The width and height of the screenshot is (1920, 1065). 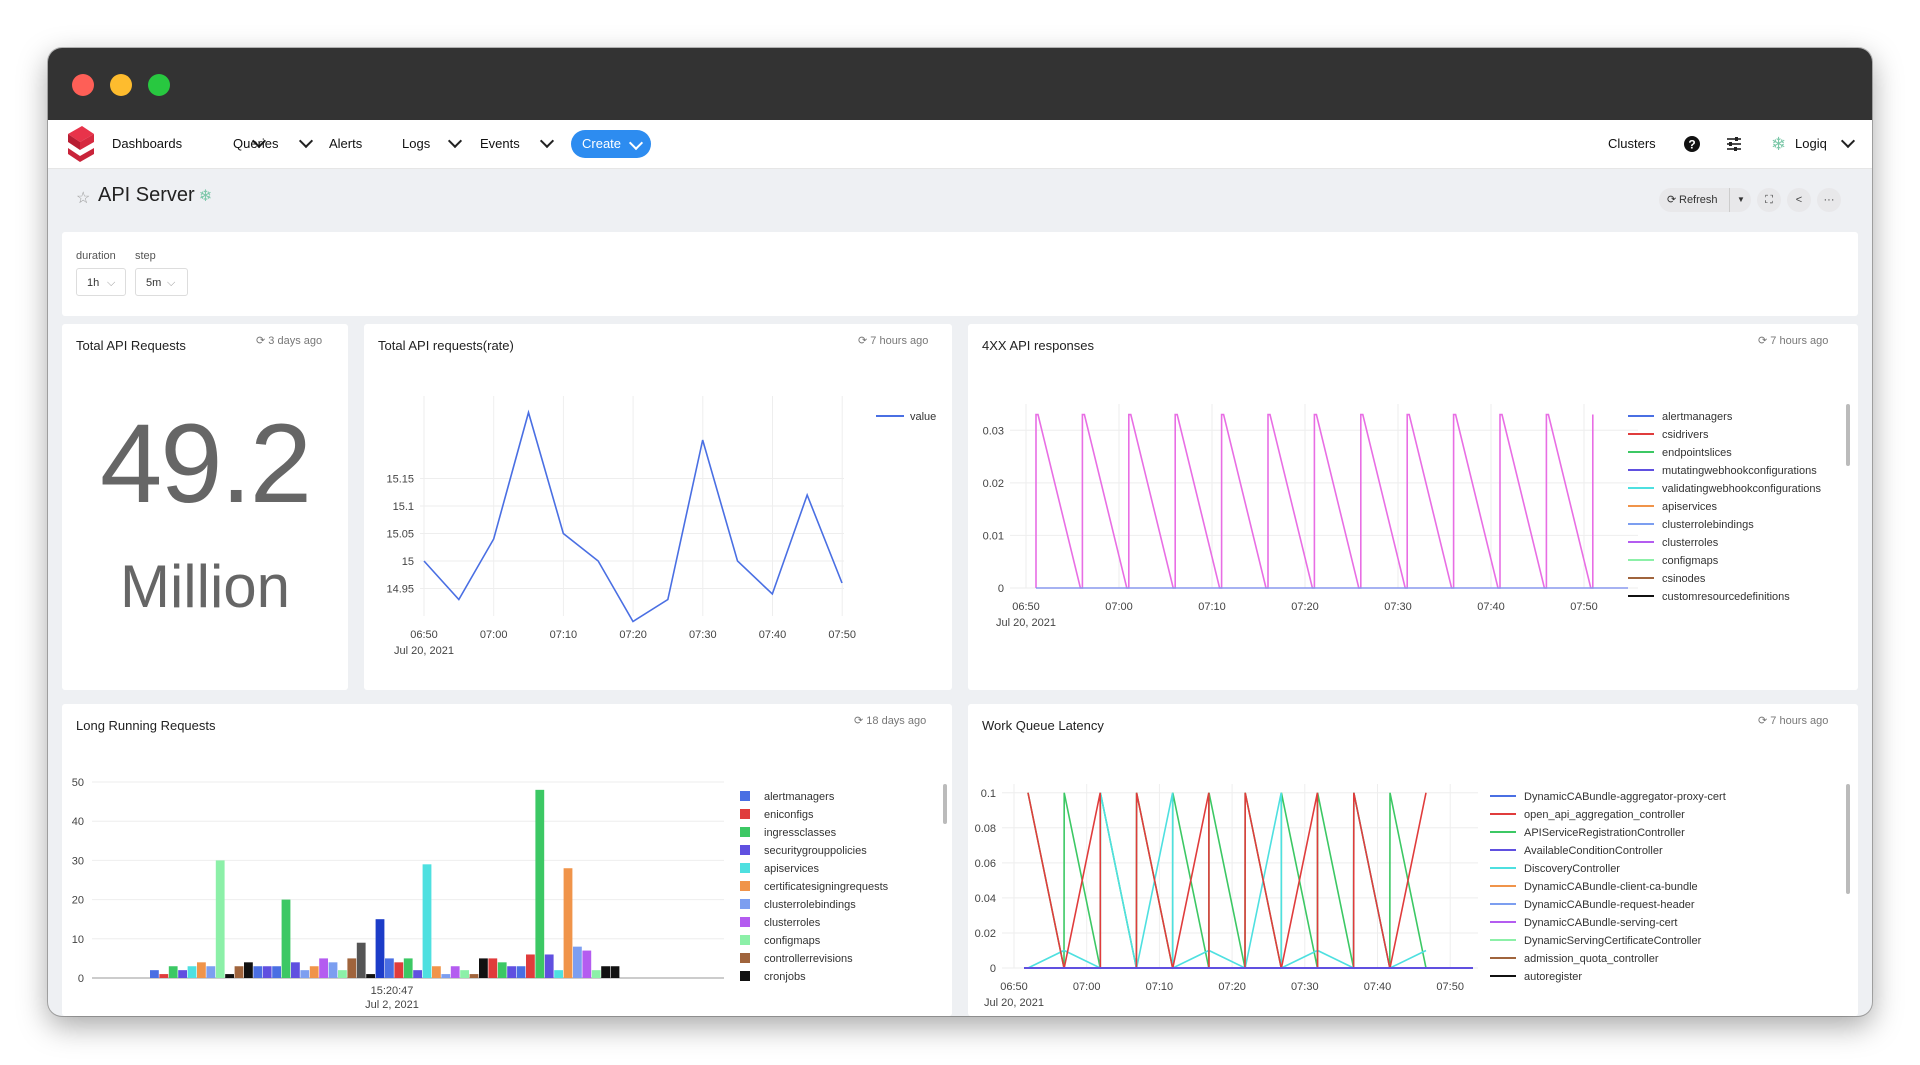 I want to click on nav-logs: Logs, so click(x=432, y=144).